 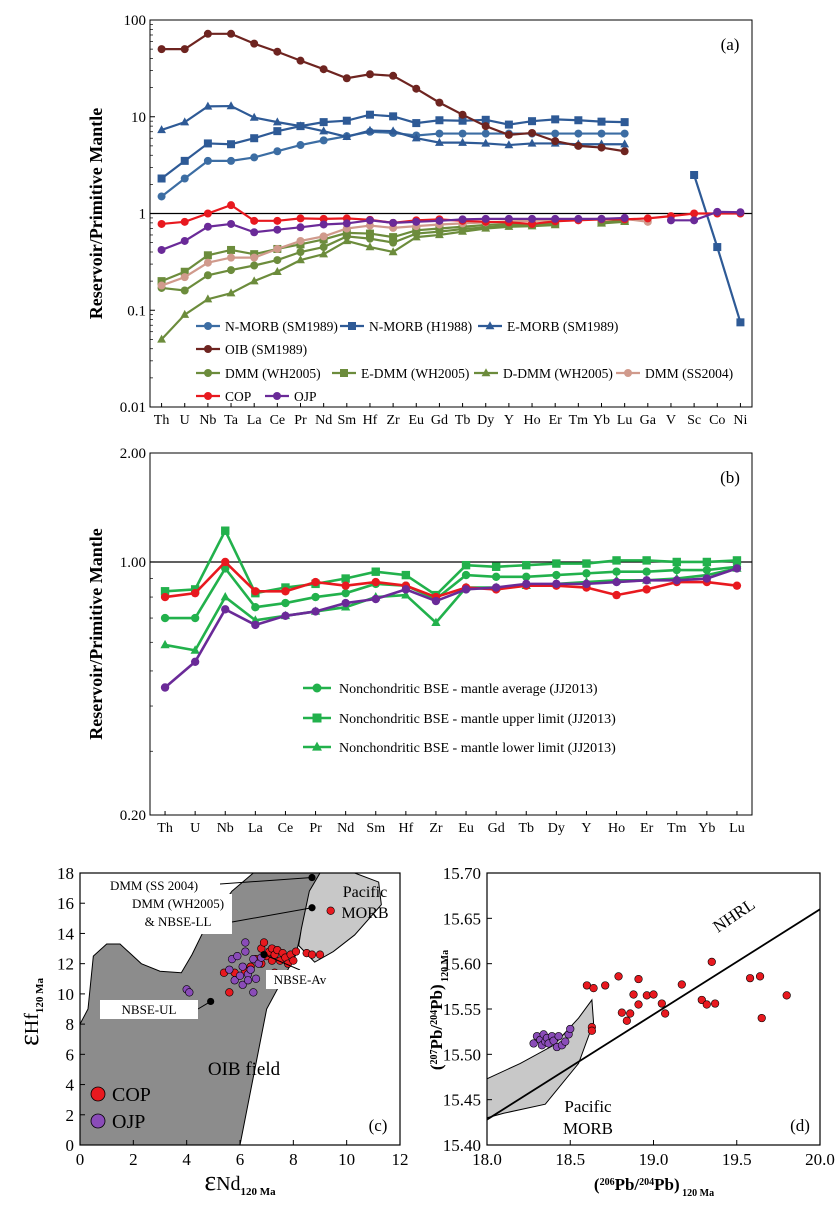 I want to click on y-tick-label: 15.70, so click(x=462, y=873).